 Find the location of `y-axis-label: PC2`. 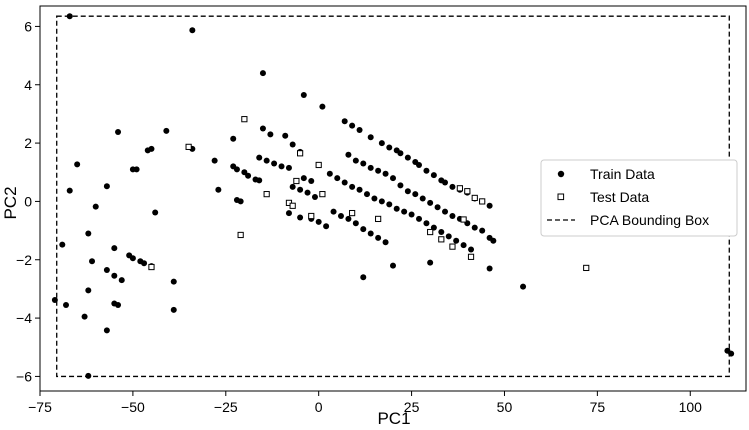

y-axis-label: PC2 is located at coordinates (10, 202).